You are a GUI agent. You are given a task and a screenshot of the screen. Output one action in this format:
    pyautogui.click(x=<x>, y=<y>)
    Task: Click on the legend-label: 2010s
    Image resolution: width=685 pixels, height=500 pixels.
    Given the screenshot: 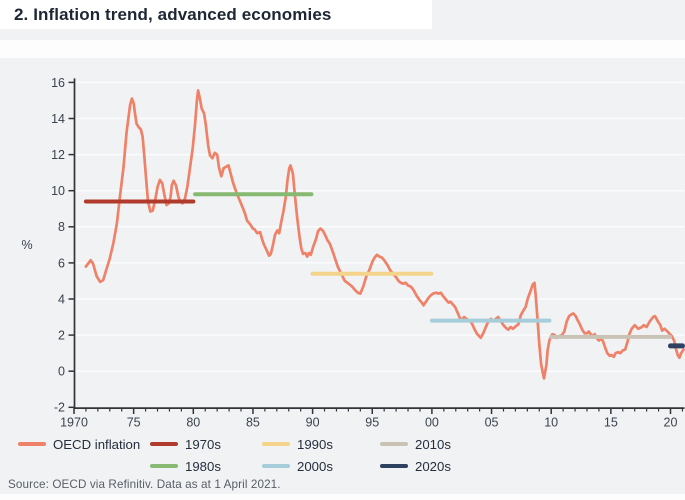 What is the action you would take?
    pyautogui.click(x=433, y=444)
    